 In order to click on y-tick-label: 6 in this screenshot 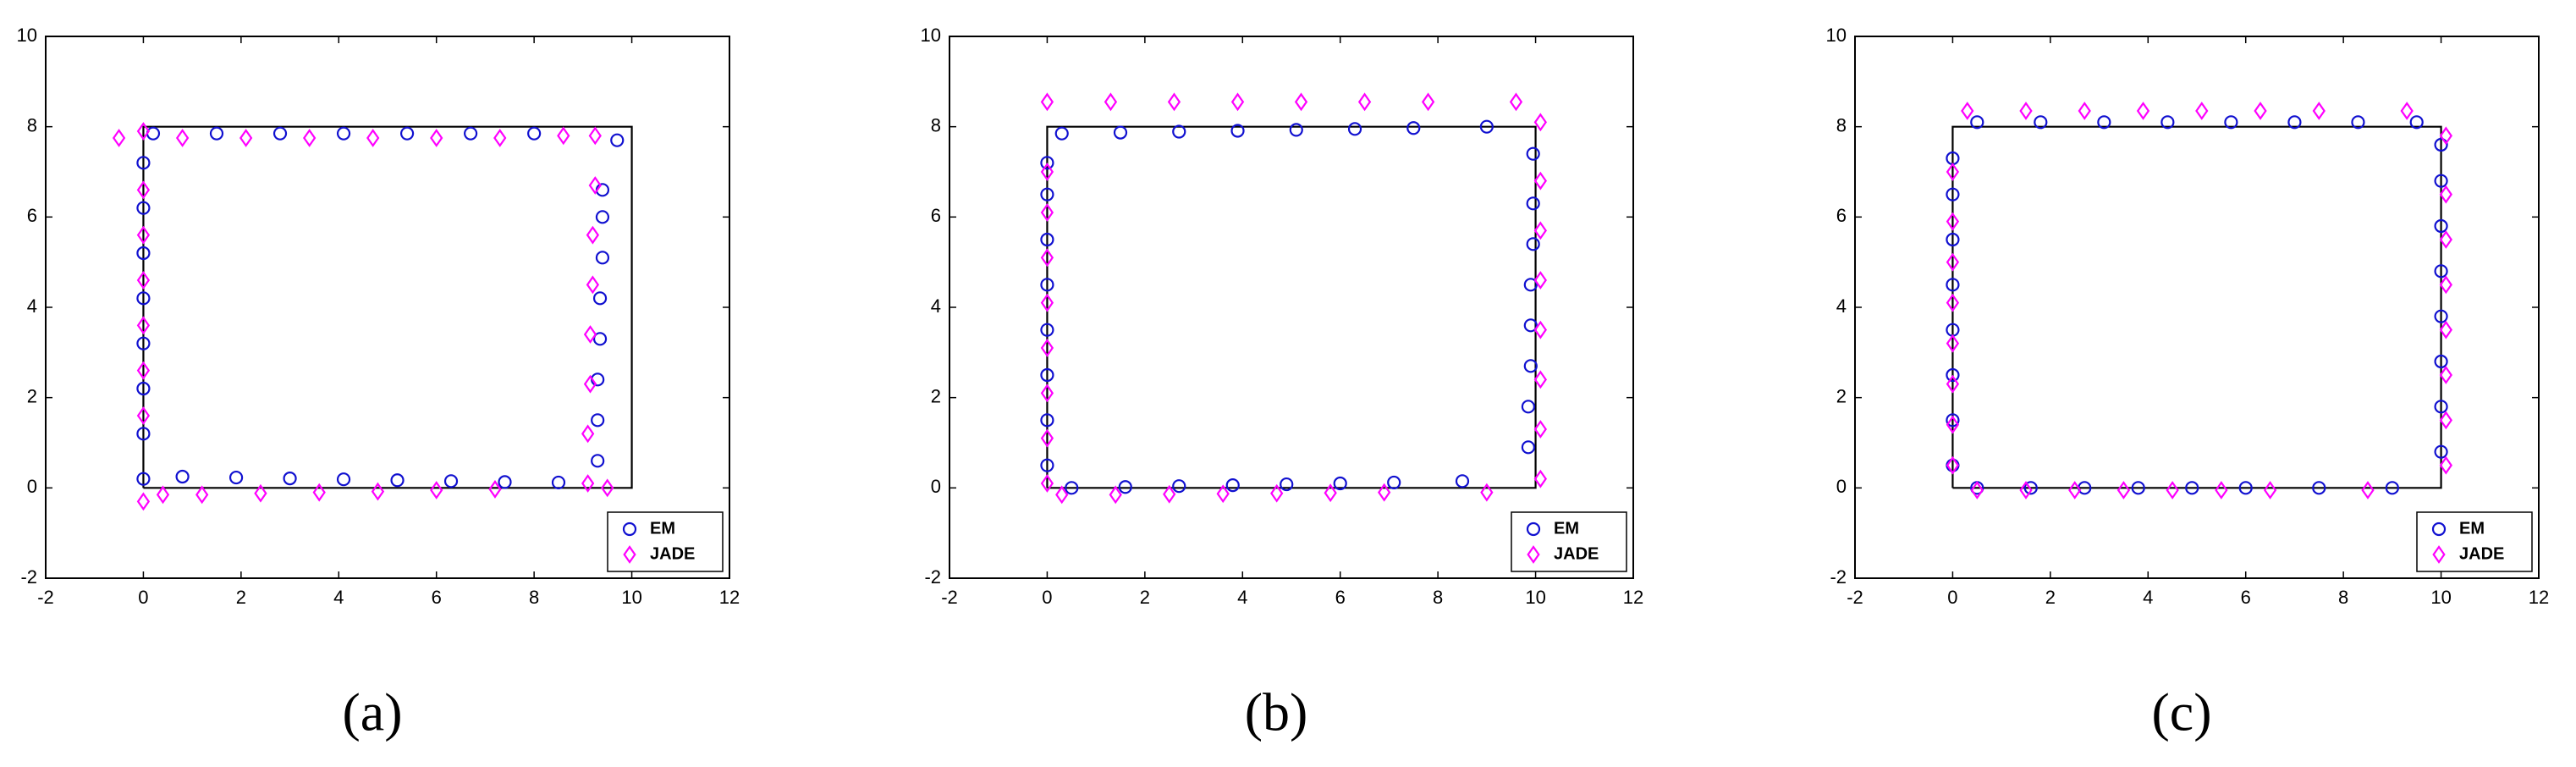, I will do `click(936, 216)`.